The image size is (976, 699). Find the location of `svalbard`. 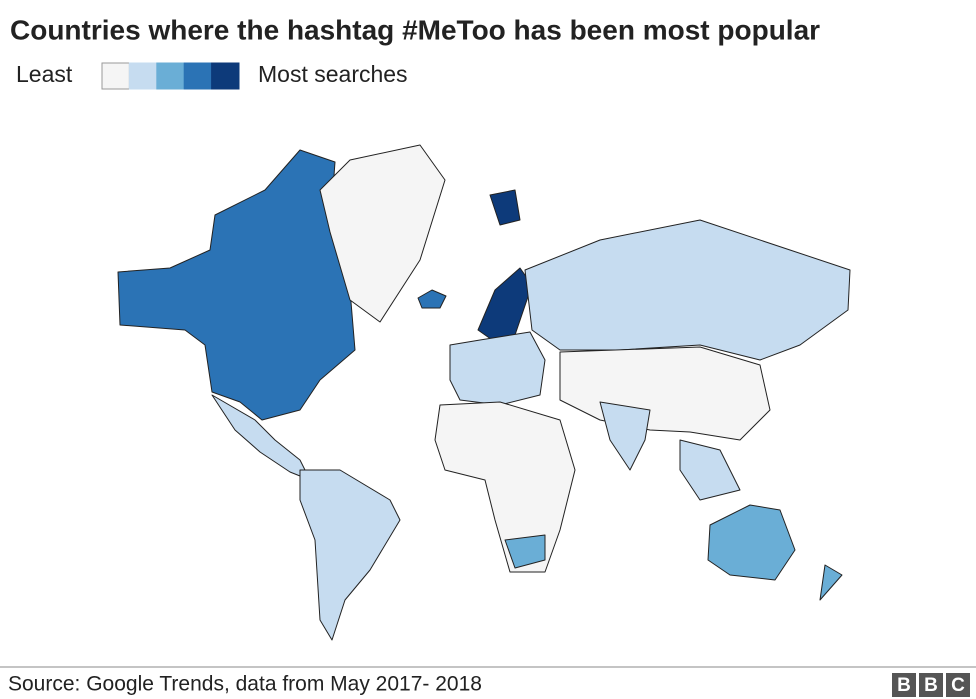

svalbard is located at coordinates (505, 207).